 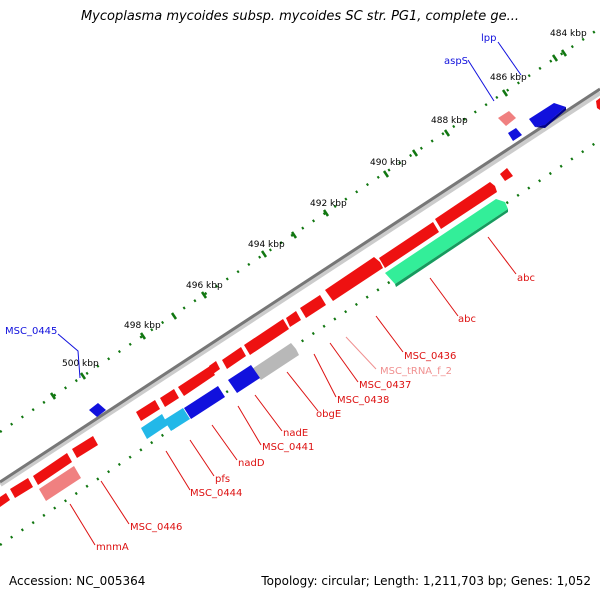 What do you see at coordinates (385, 385) in the screenshot?
I see `gene-label: MSC_0437` at bounding box center [385, 385].